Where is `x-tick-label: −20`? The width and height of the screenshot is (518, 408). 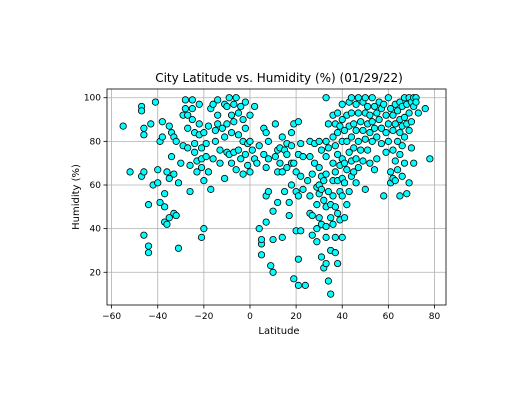 x-tick-label: −20 is located at coordinates (203, 317).